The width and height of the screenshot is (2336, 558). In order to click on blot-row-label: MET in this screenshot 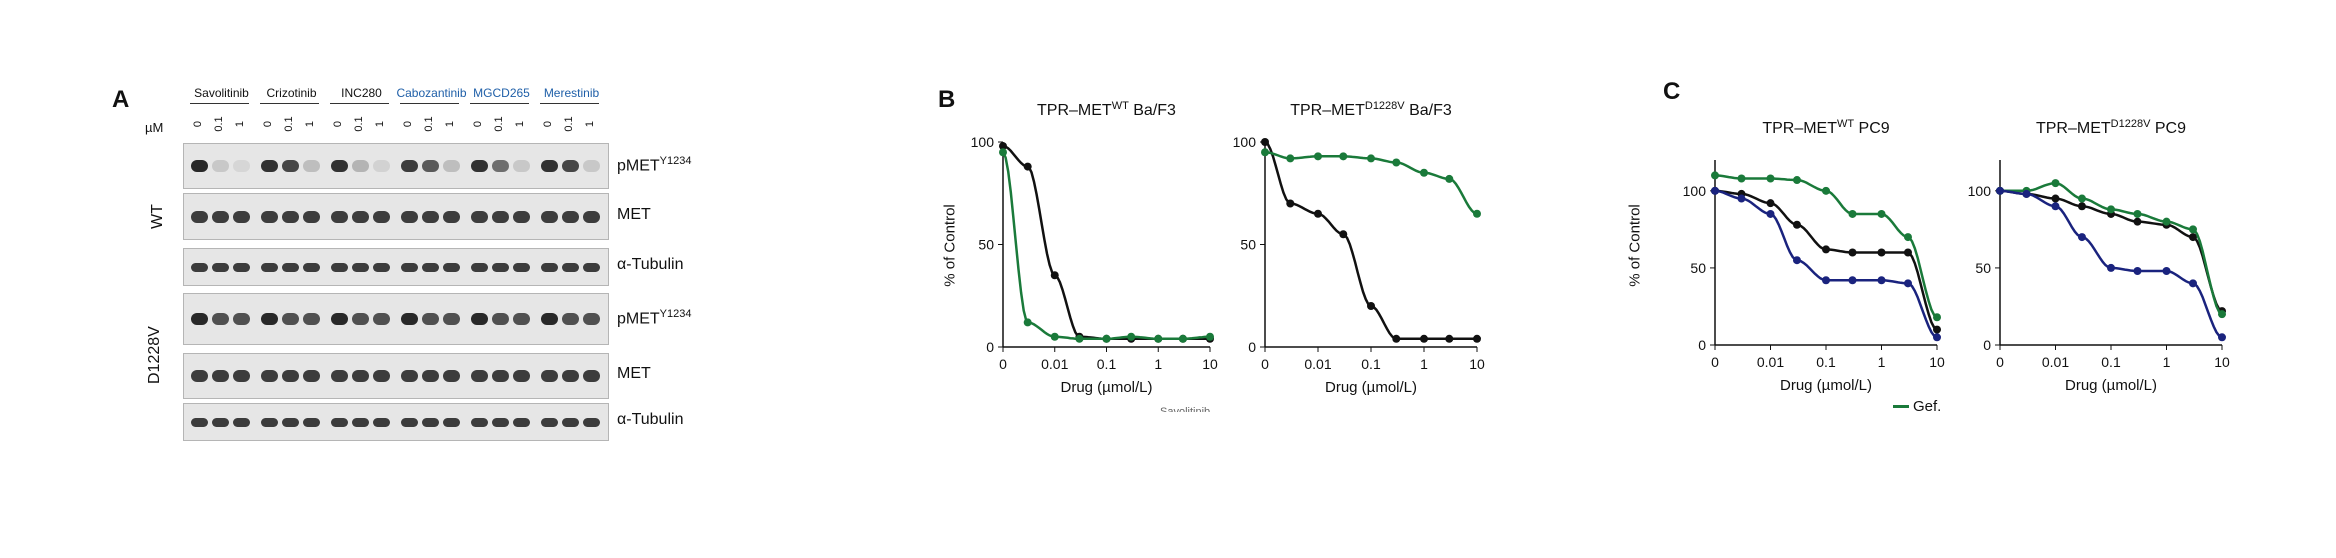, I will do `click(634, 373)`.